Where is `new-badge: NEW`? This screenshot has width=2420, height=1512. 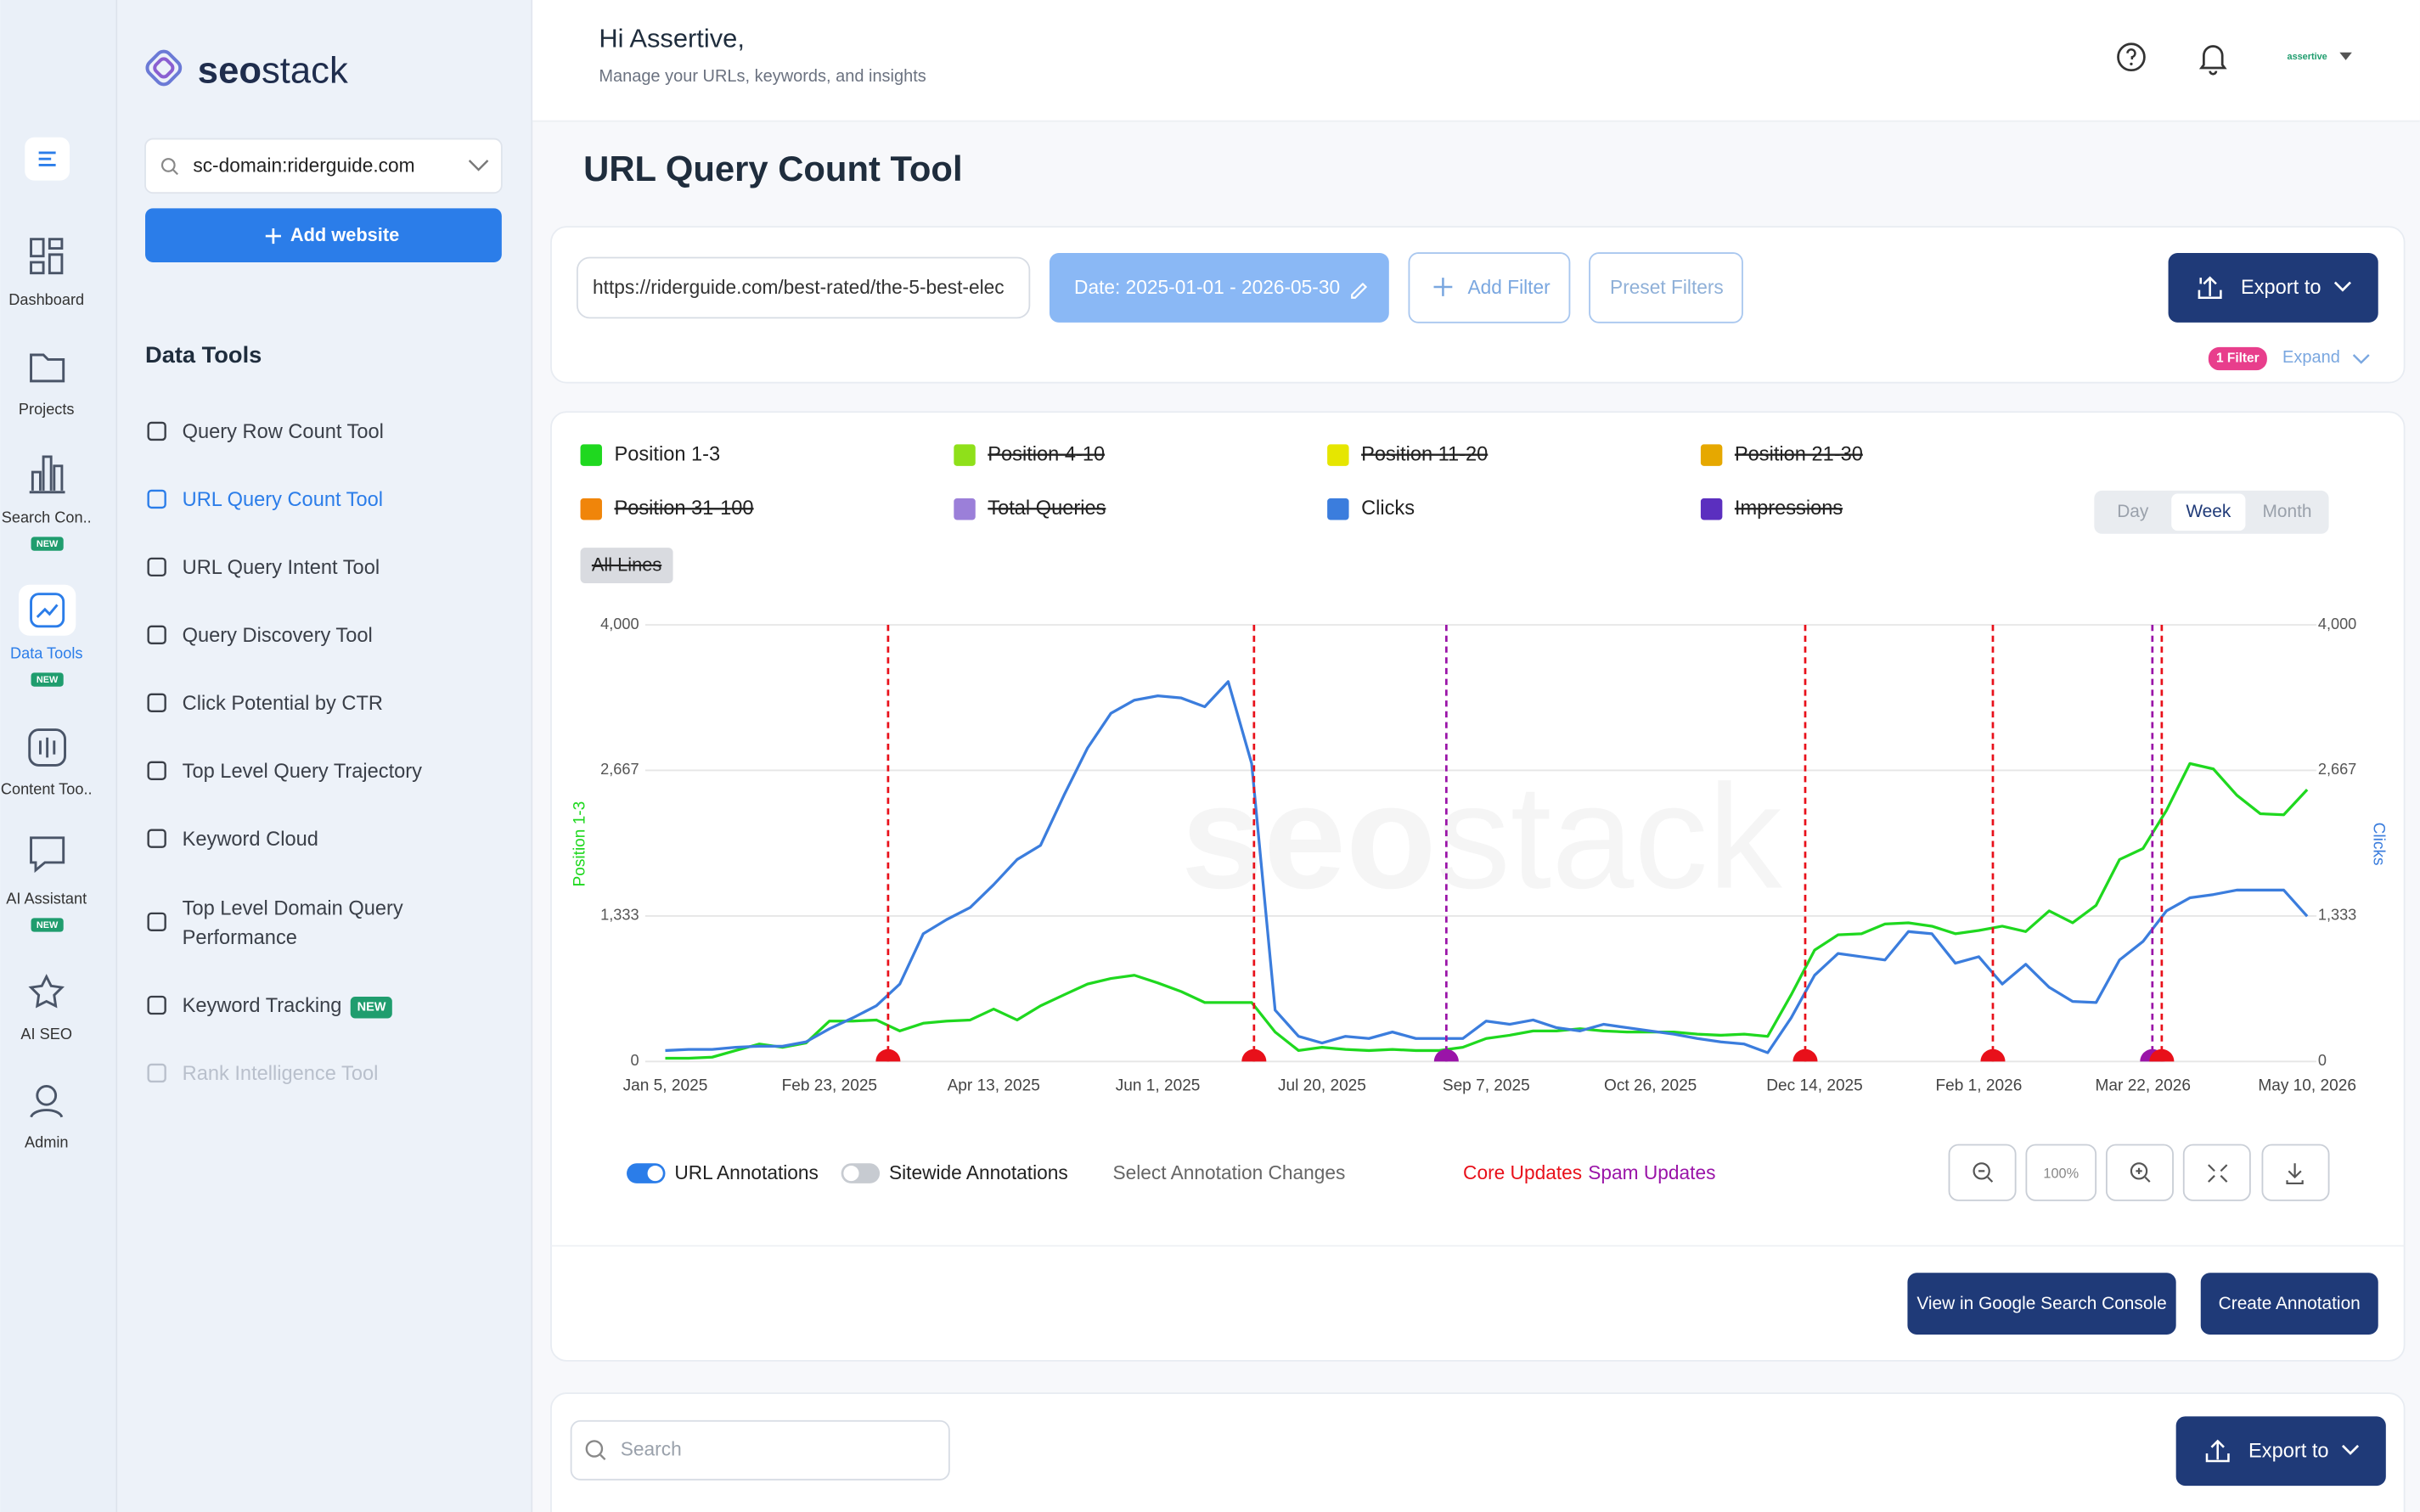
new-badge: NEW is located at coordinates (371, 1007).